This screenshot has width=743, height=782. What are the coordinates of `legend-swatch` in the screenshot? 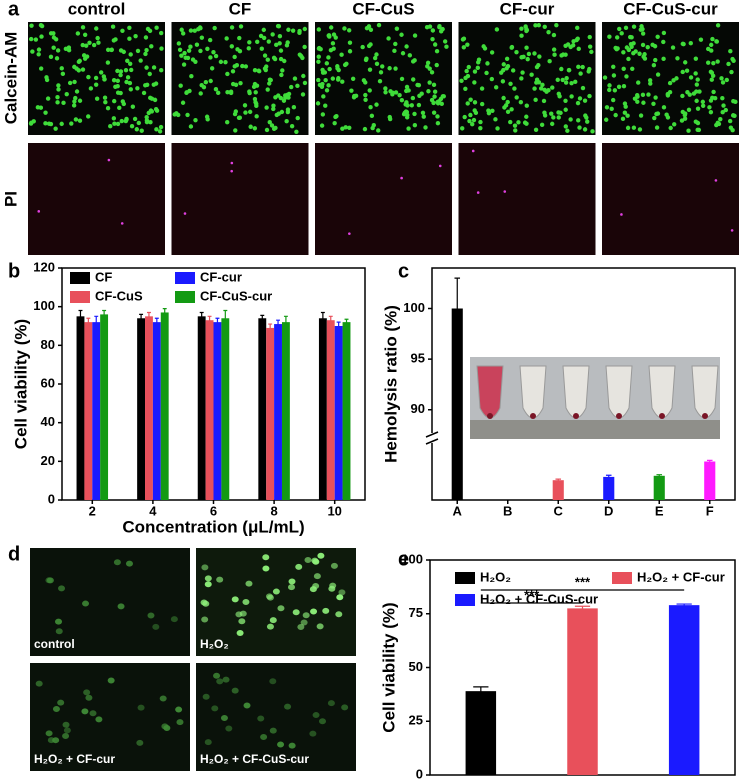 It's located at (80, 297).